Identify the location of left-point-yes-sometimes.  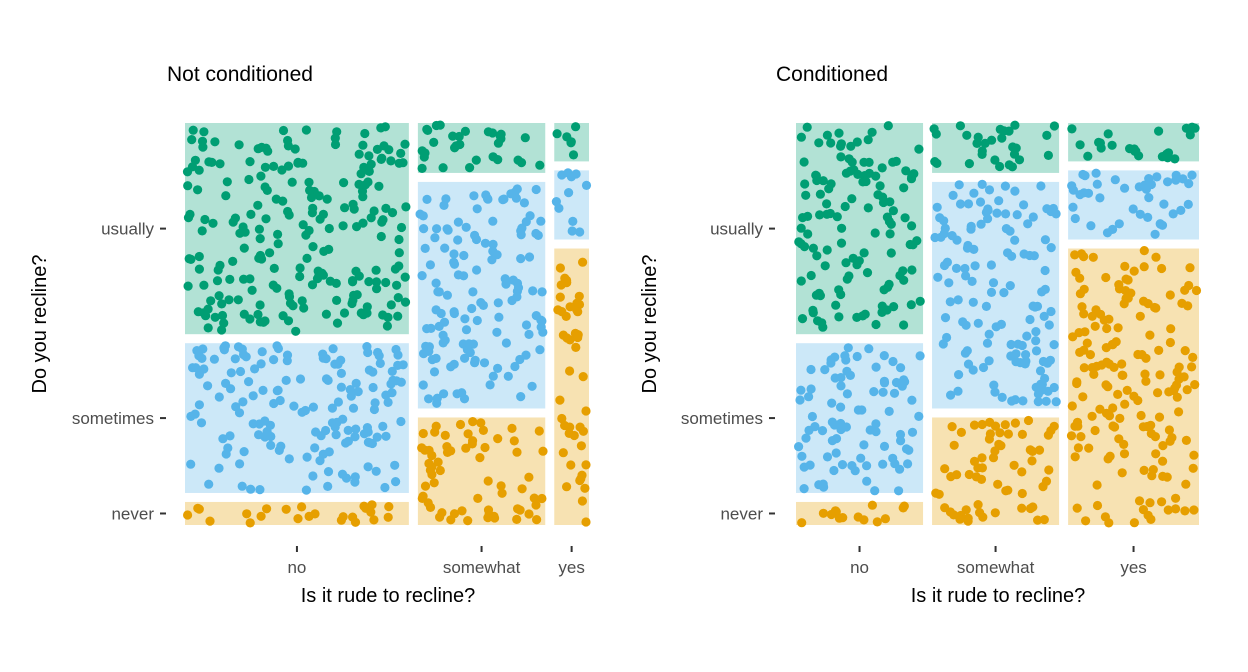
(580, 232).